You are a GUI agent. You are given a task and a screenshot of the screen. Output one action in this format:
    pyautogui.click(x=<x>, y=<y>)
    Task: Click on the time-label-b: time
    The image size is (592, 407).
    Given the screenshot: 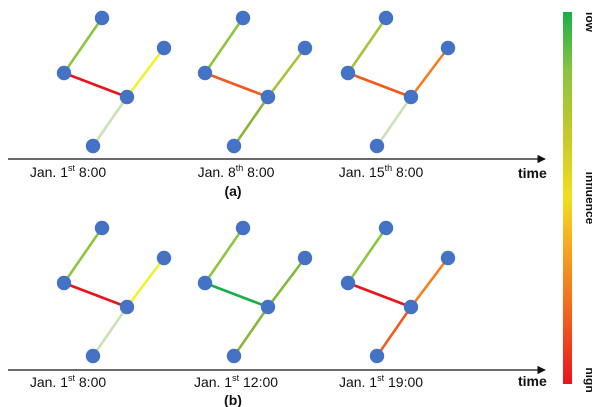 What is the action you would take?
    pyautogui.click(x=532, y=381)
    